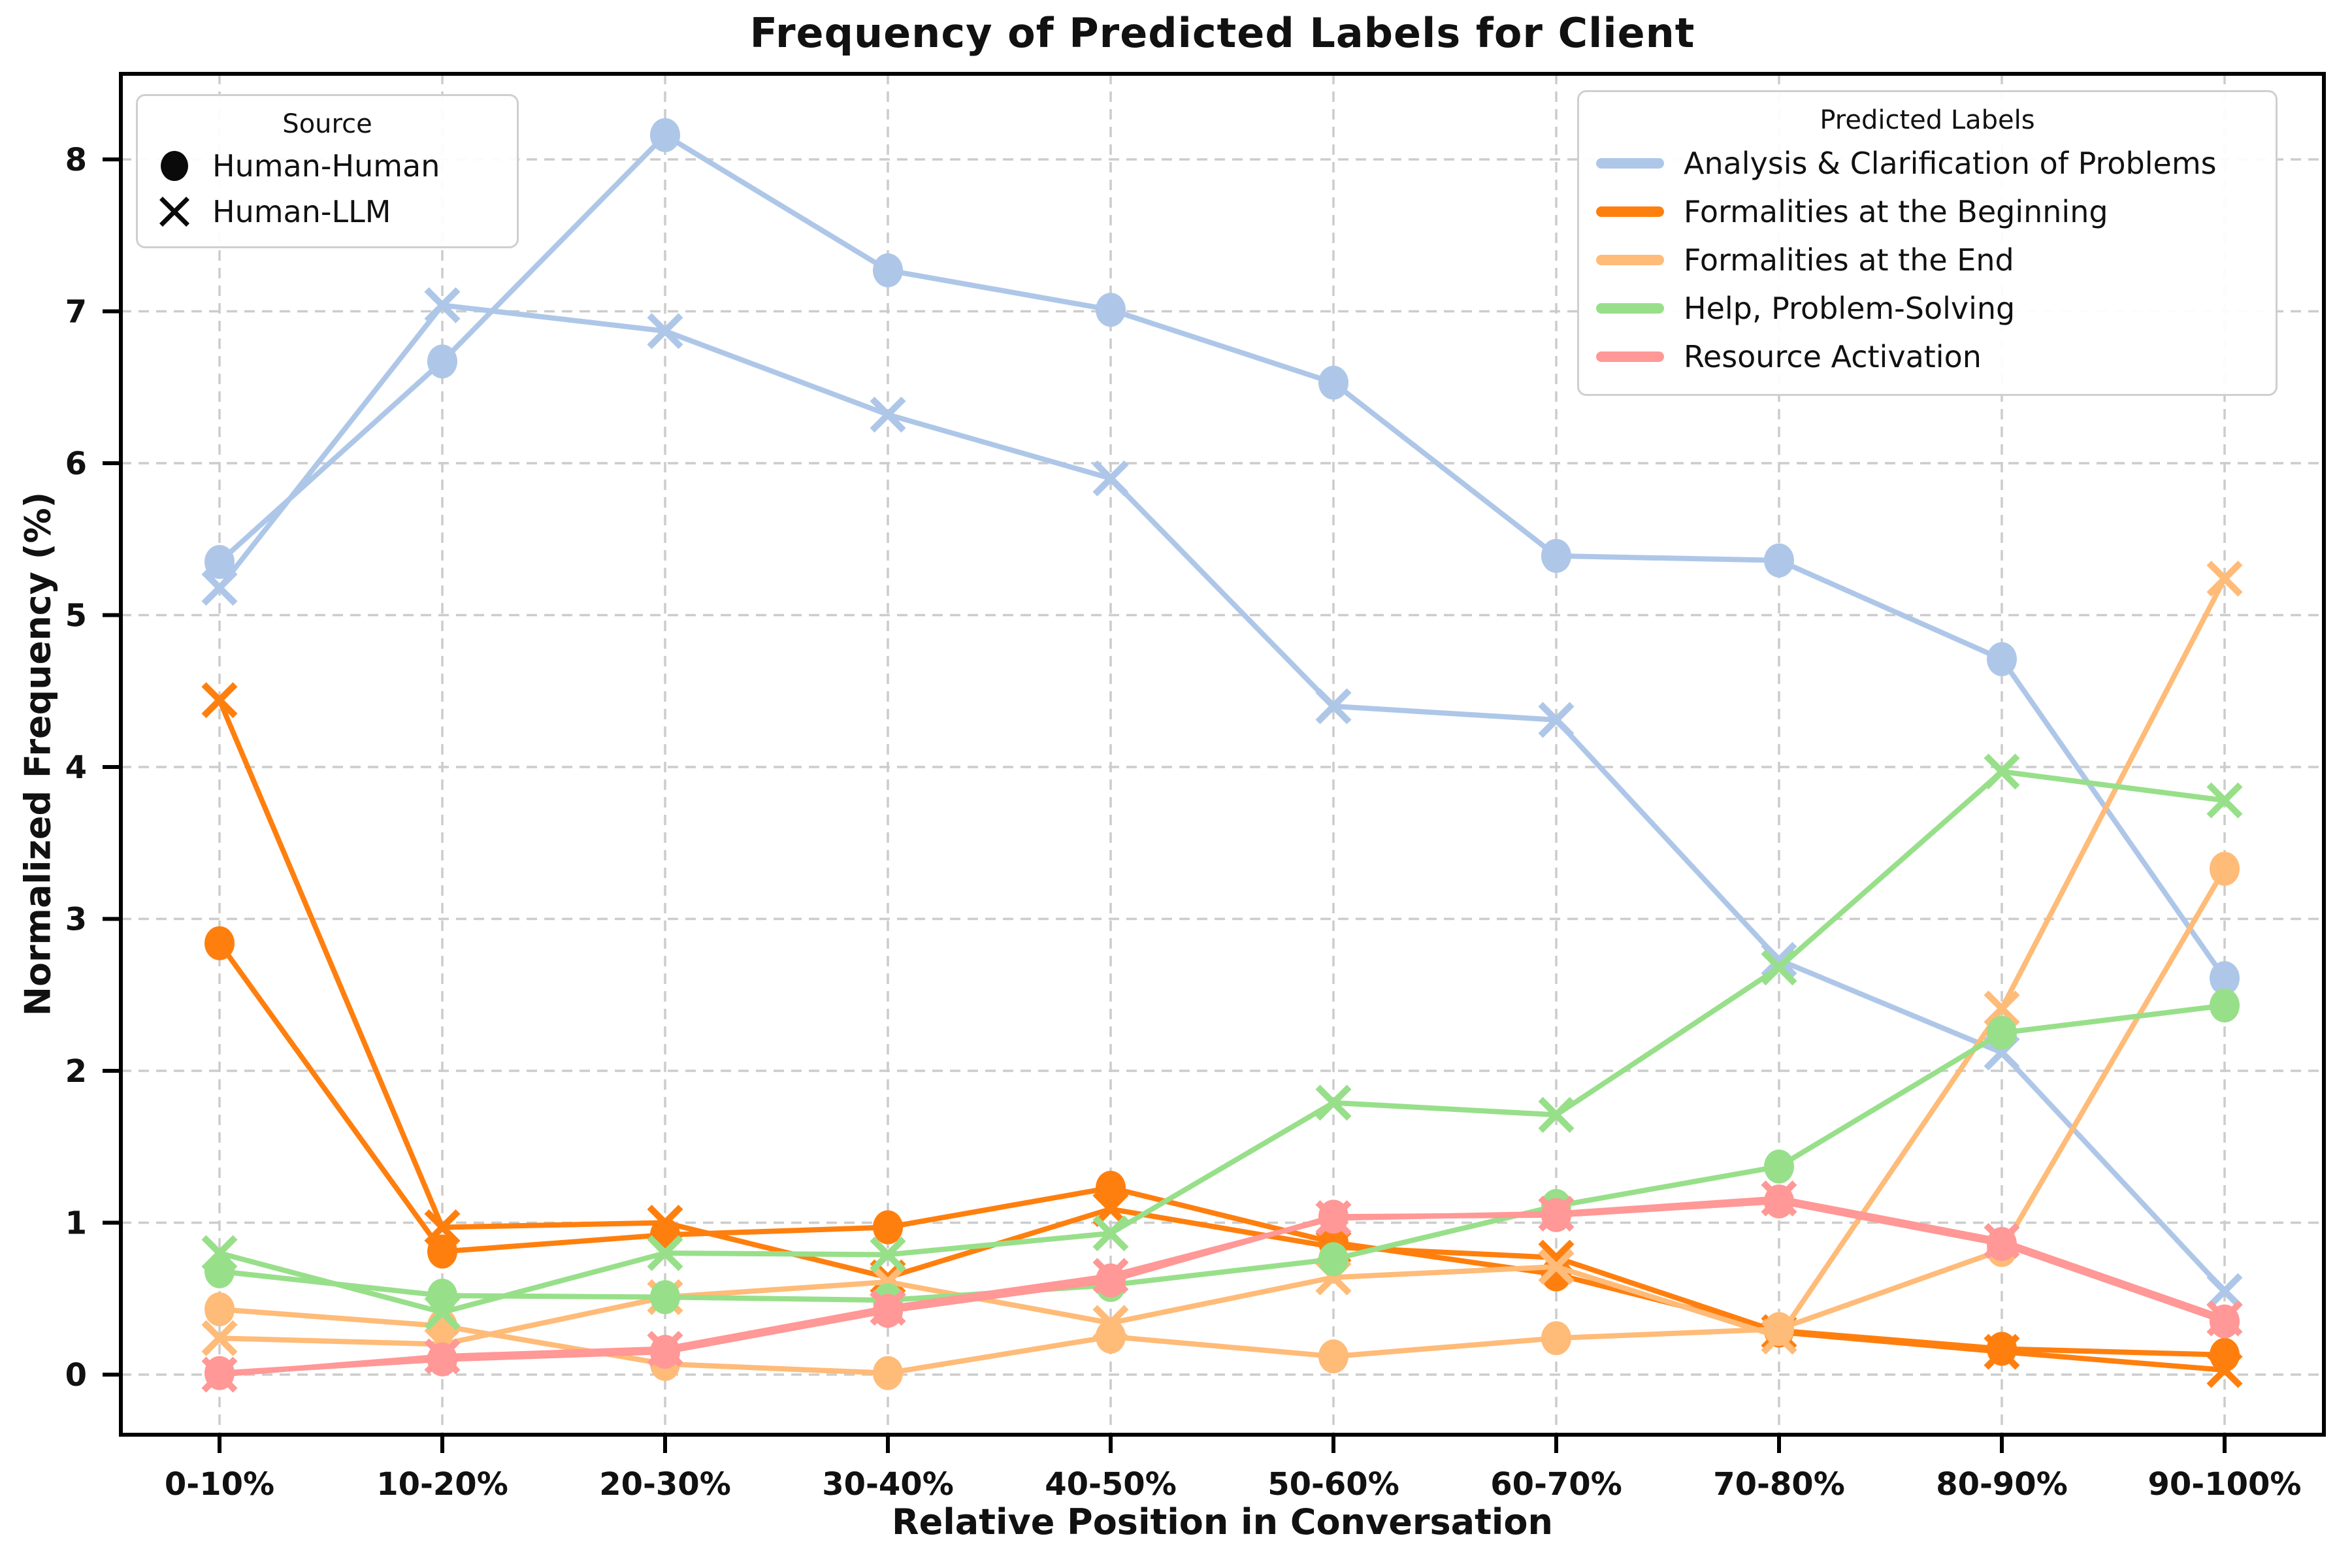 The width and height of the screenshot is (2352, 1568). Describe the element at coordinates (174, 211) in the screenshot. I see `source-marker-icon` at that location.